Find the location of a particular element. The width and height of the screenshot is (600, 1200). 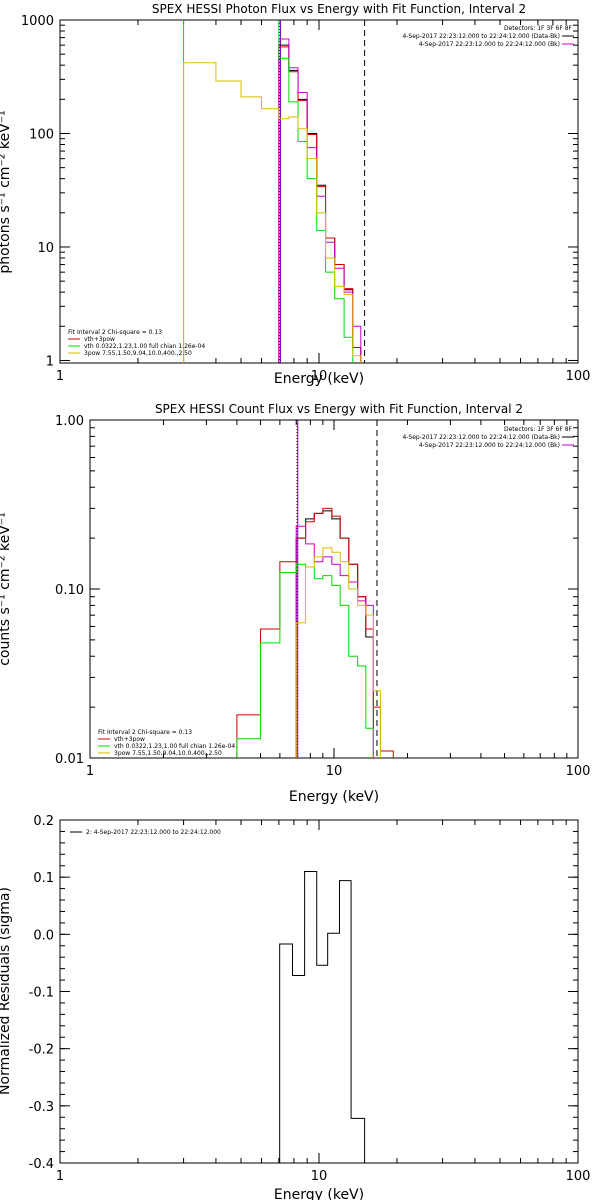

count-x-tick-label: 10 is located at coordinates (334, 771).